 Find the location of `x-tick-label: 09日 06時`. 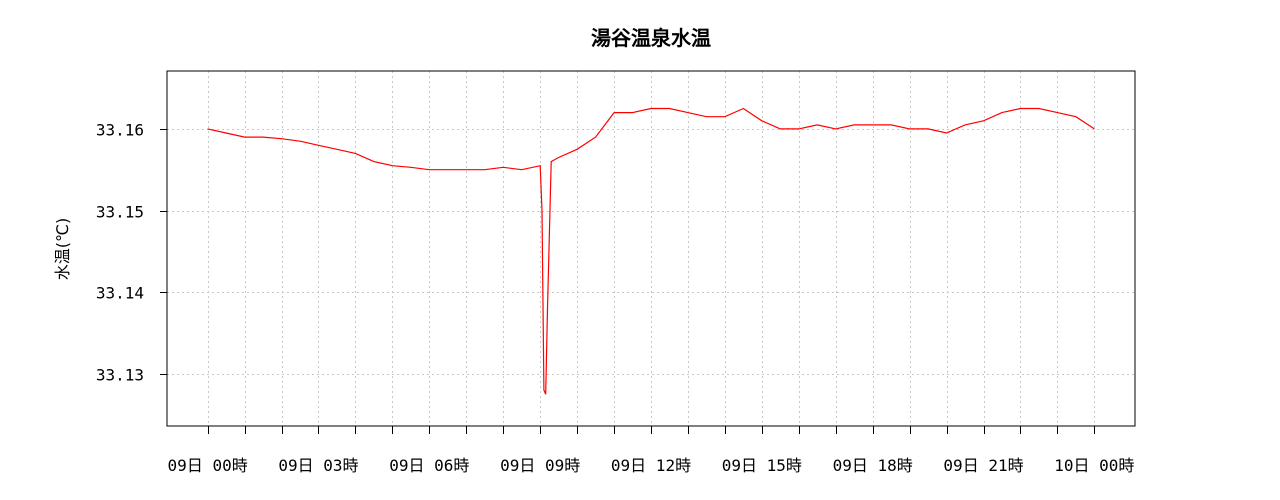

x-tick-label: 09日 06時 is located at coordinates (429, 465).